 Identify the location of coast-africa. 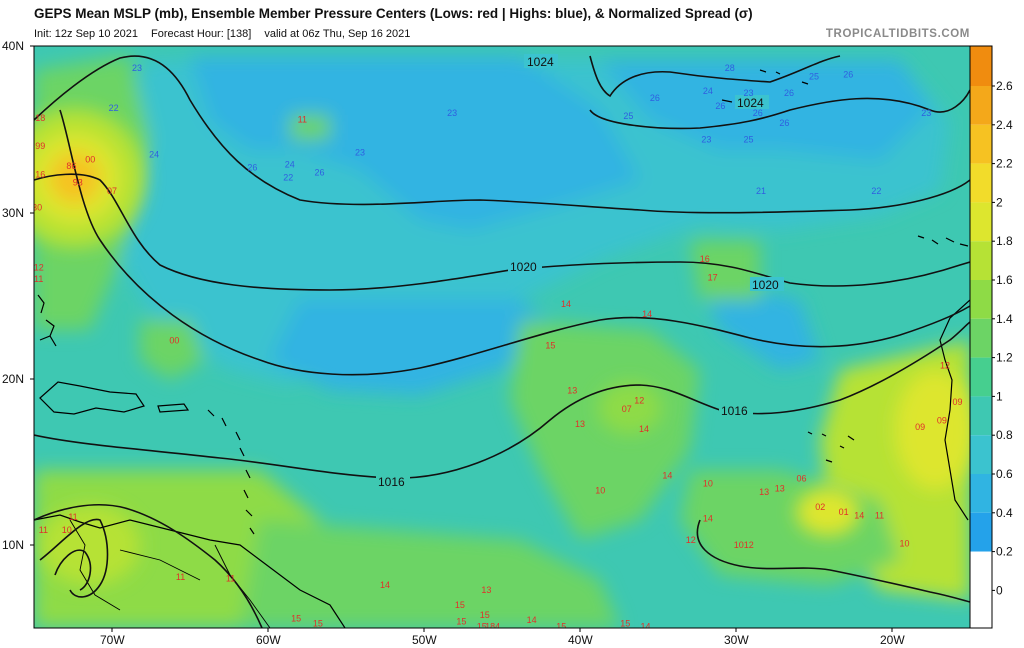
(954, 410).